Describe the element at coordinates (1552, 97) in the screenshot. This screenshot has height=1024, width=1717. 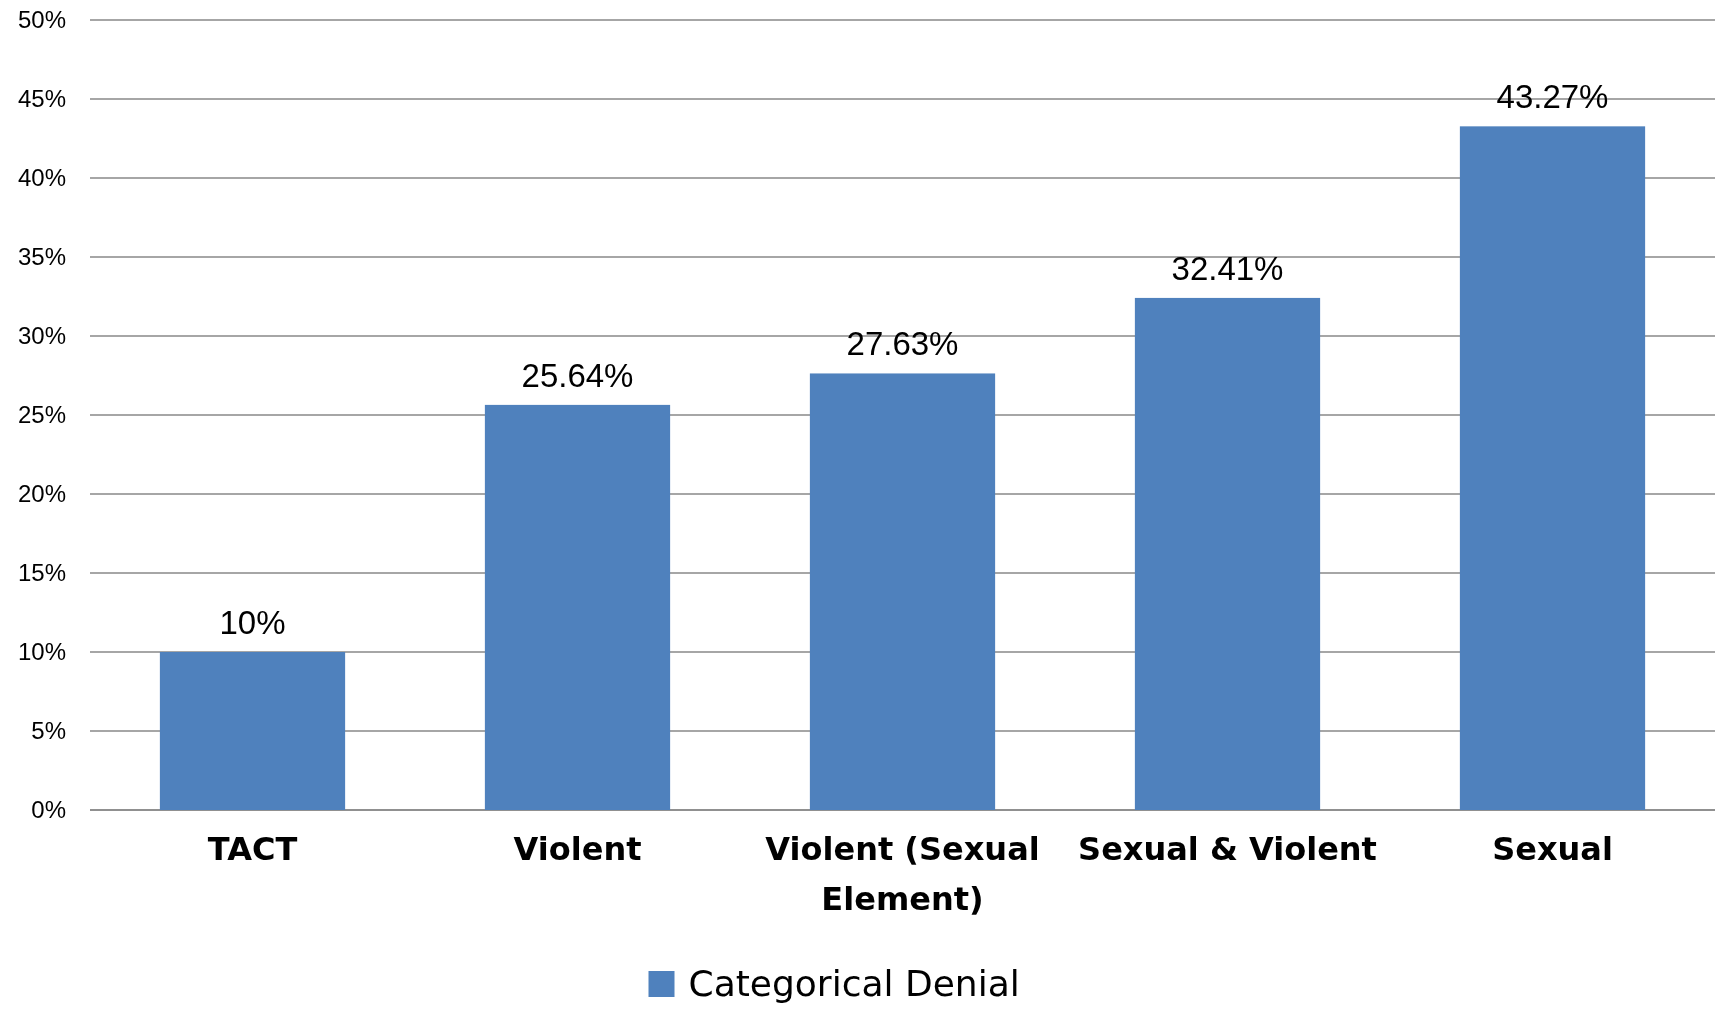
I see `data-label: 43.27%` at that location.